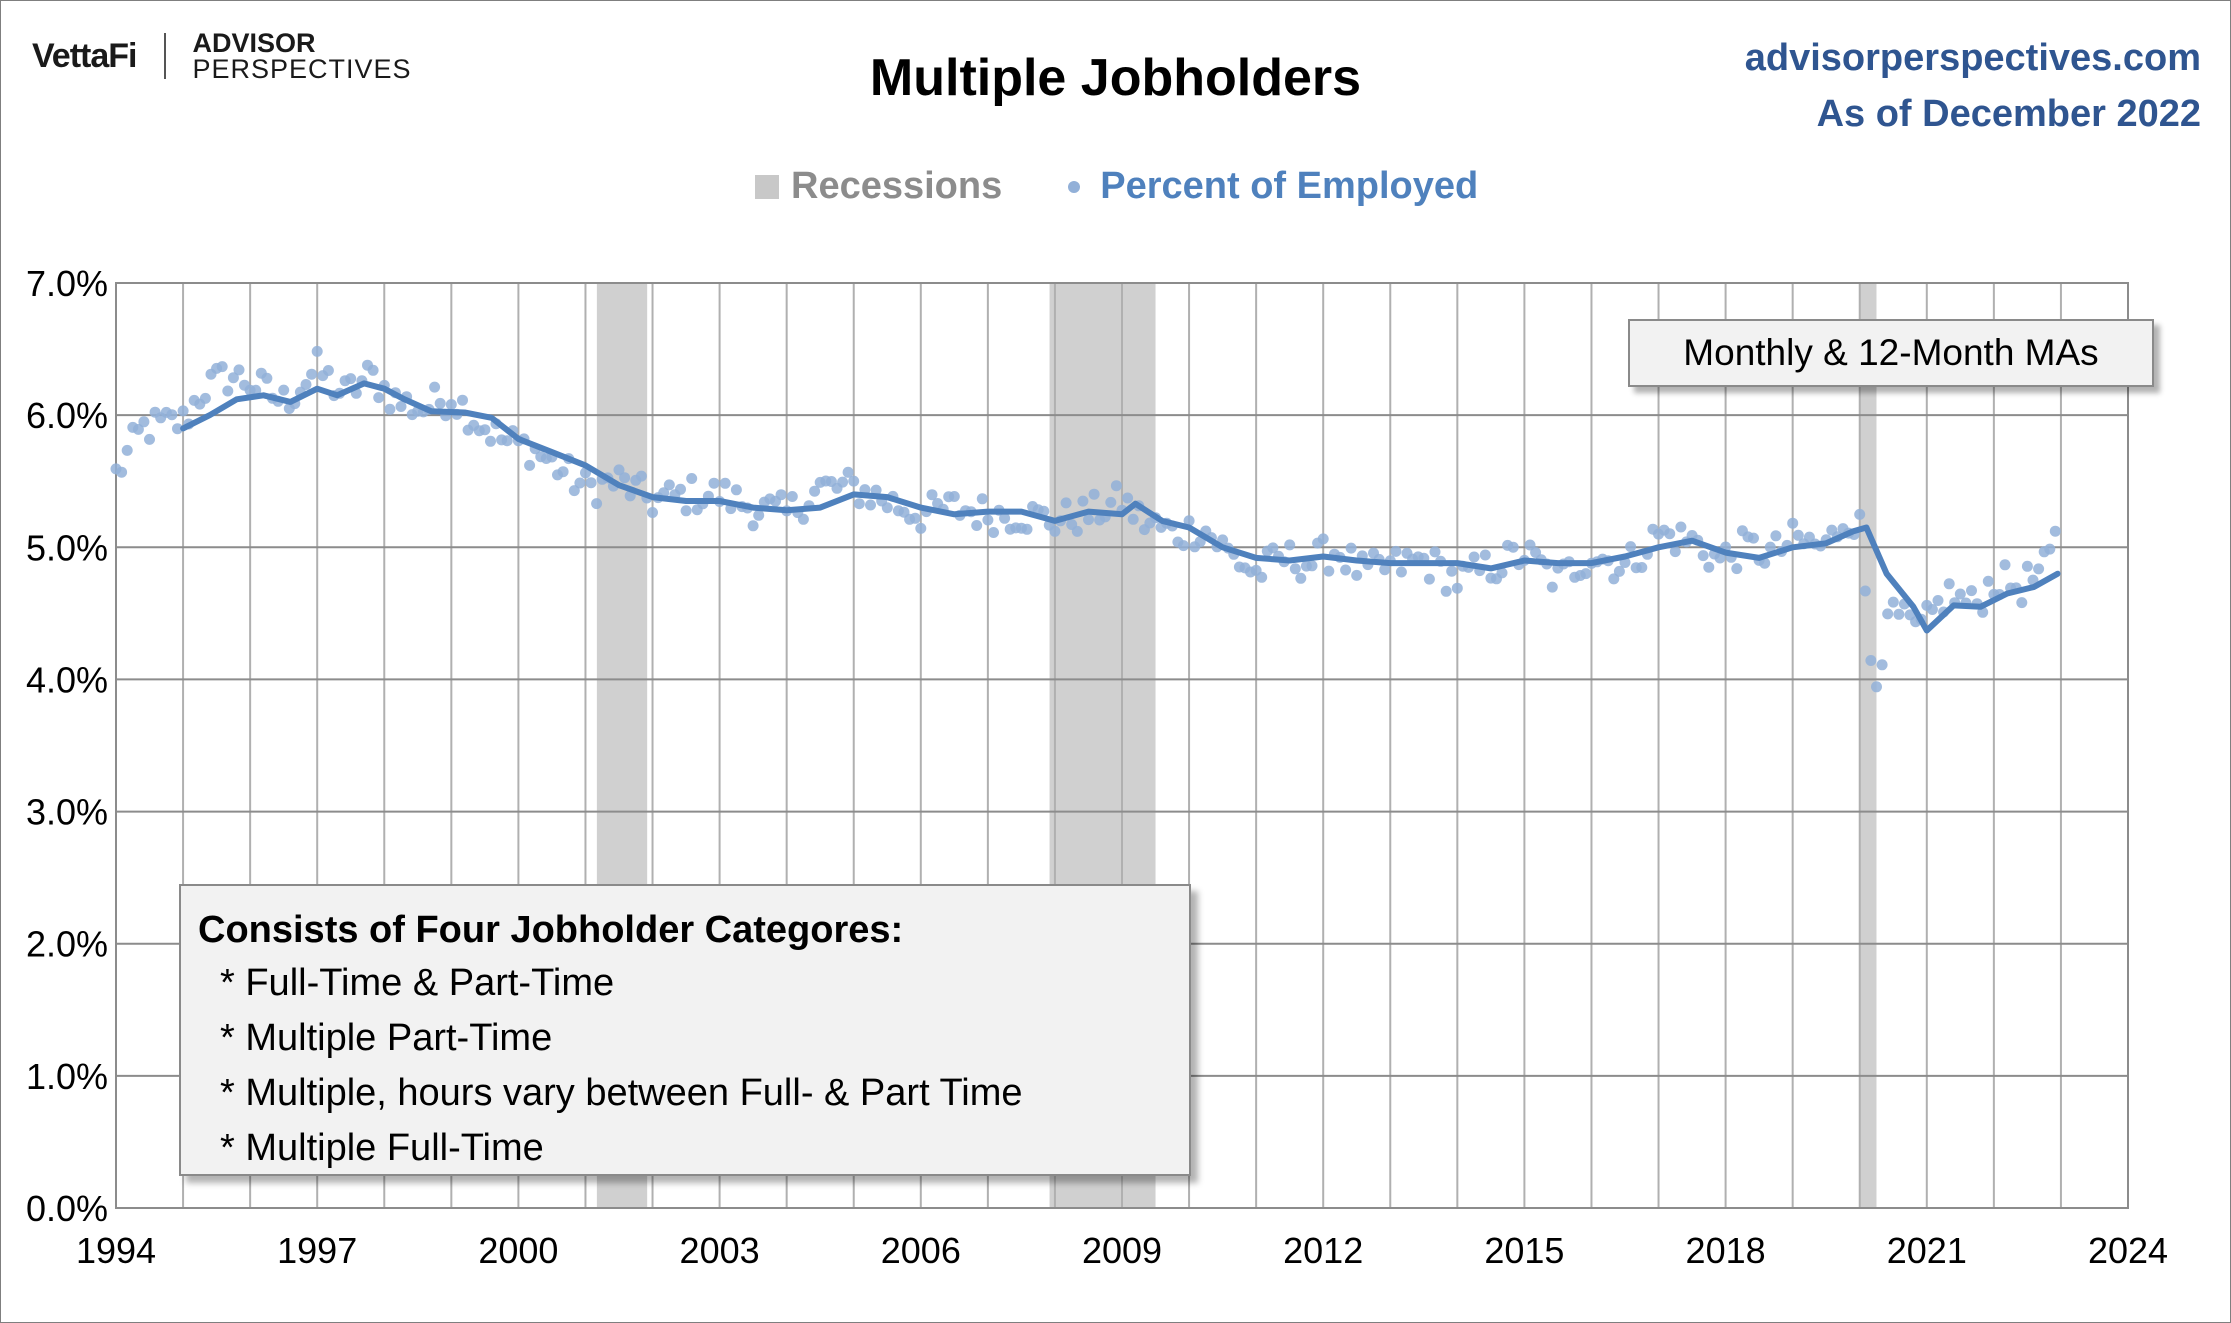  I want to click on x-tick-label: 2009, so click(1122, 1250).